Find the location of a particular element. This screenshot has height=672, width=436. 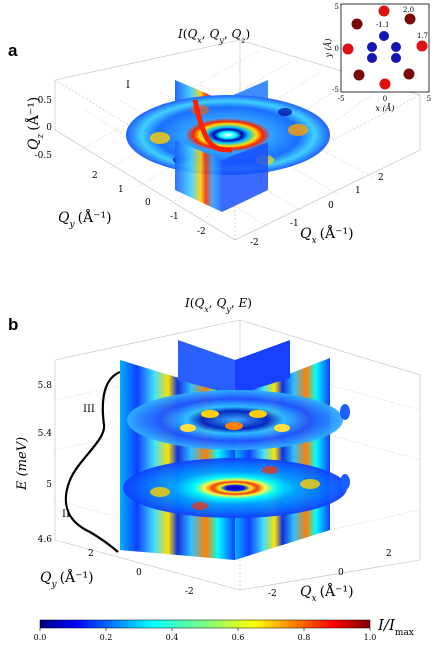

panel-b-label: b is located at coordinates (13, 324).